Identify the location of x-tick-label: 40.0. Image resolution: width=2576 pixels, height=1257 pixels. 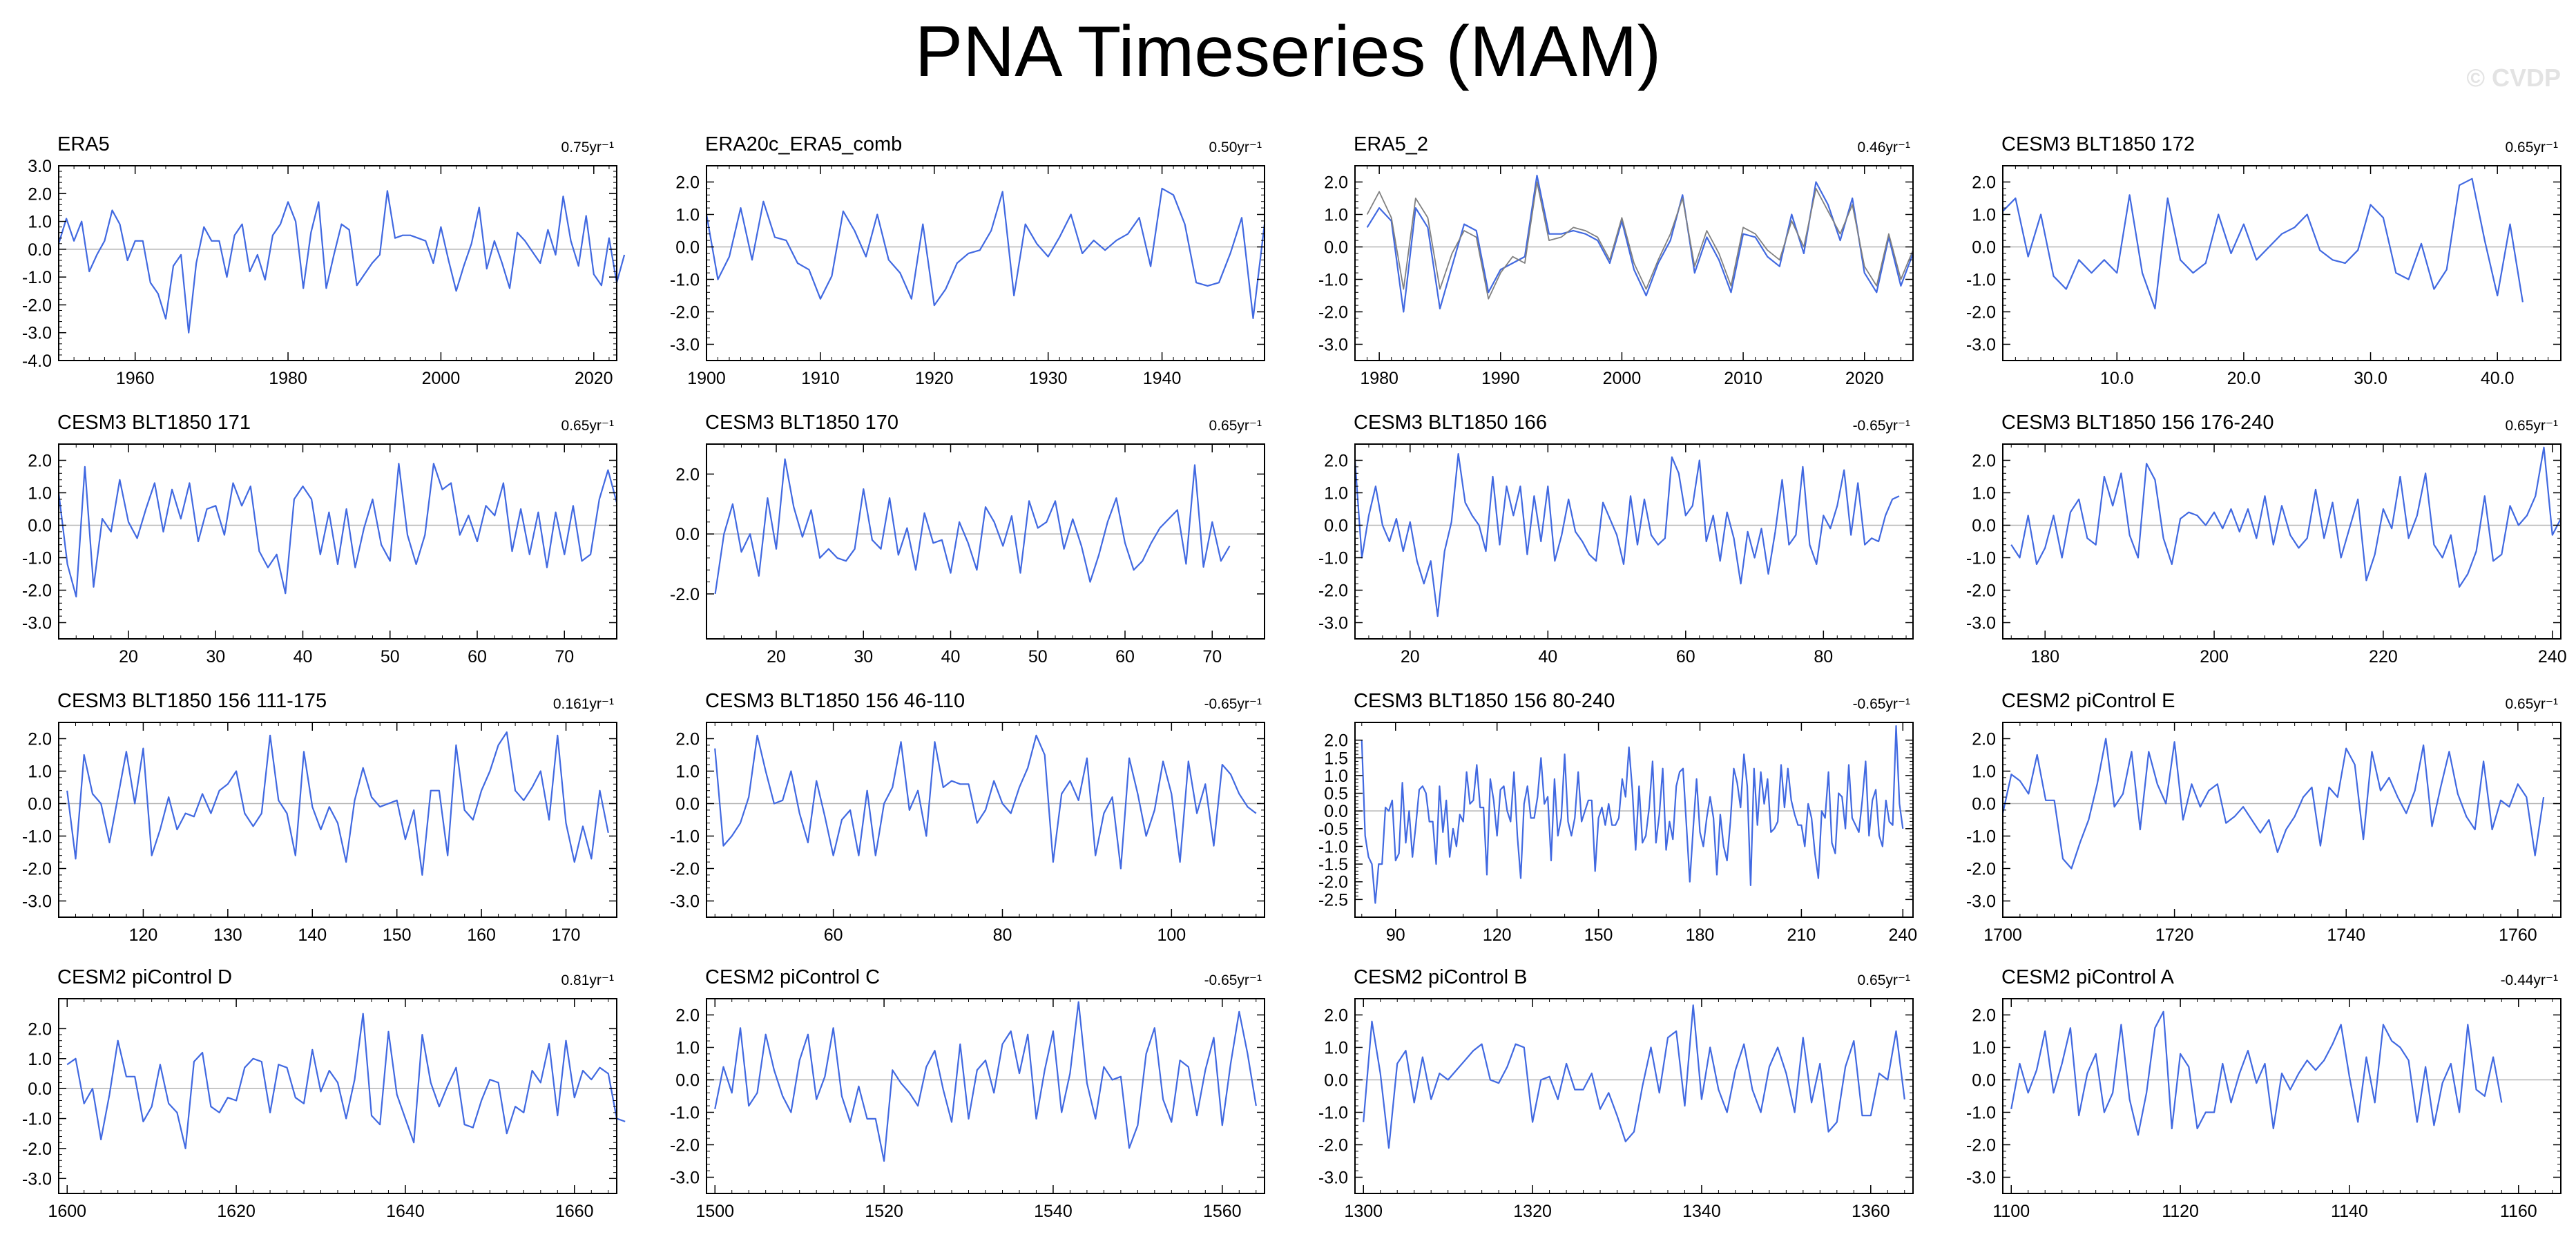
(2498, 378).